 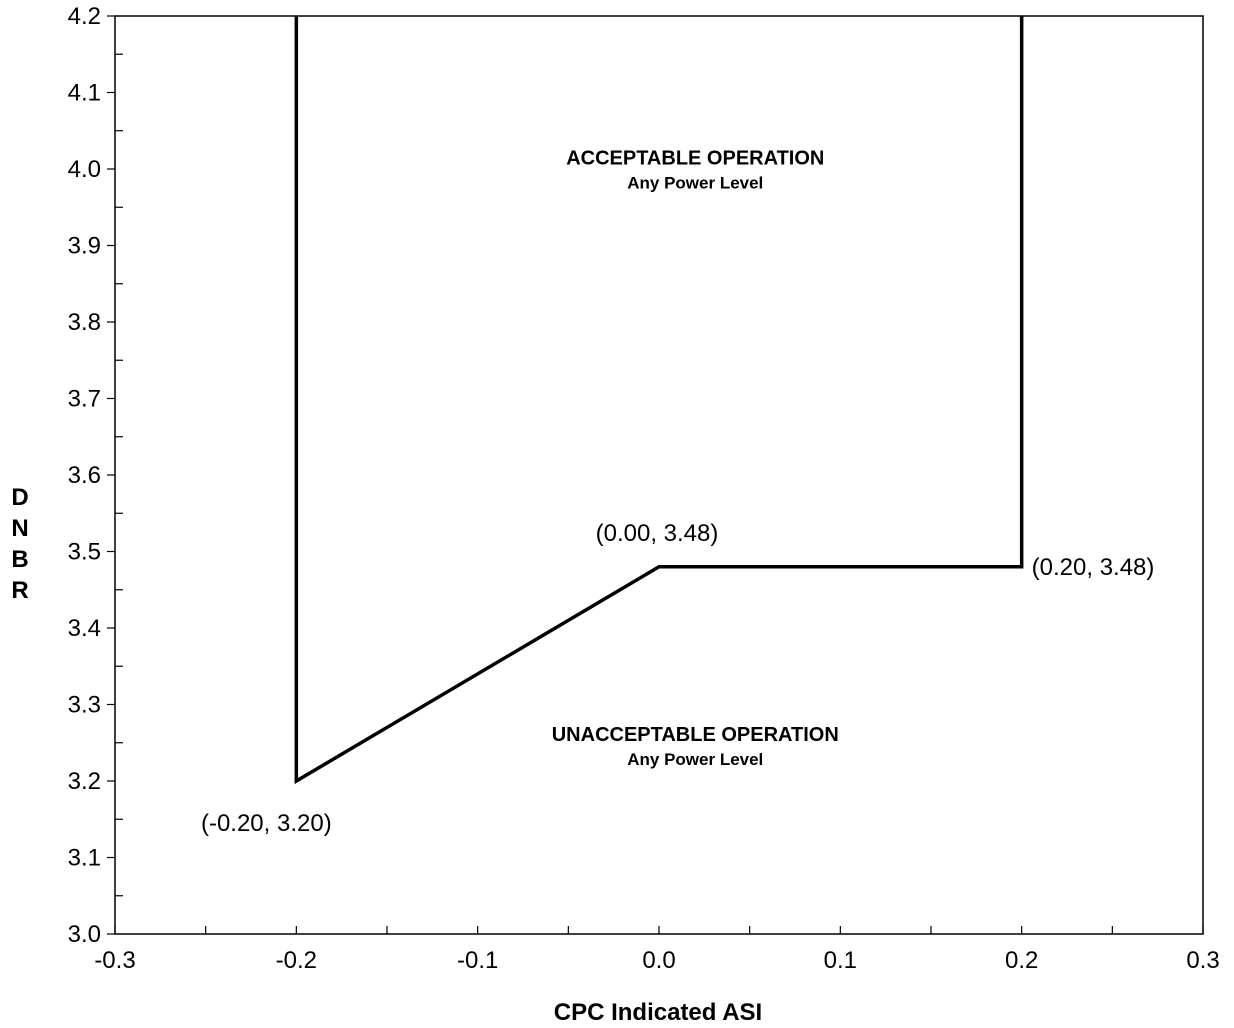 What do you see at coordinates (84, 552) in the screenshot?
I see `y-tick-label: 3.5` at bounding box center [84, 552].